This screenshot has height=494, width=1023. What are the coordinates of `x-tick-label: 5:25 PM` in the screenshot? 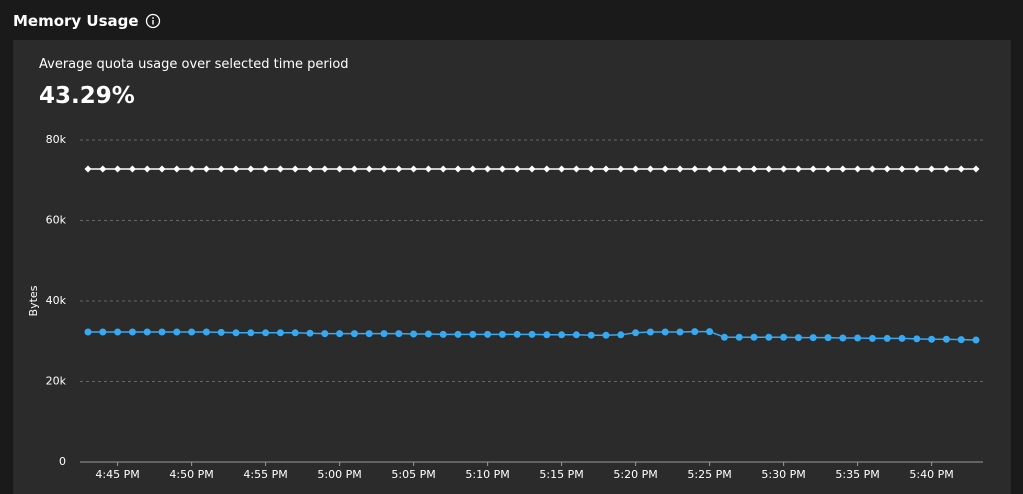 It's located at (709, 474).